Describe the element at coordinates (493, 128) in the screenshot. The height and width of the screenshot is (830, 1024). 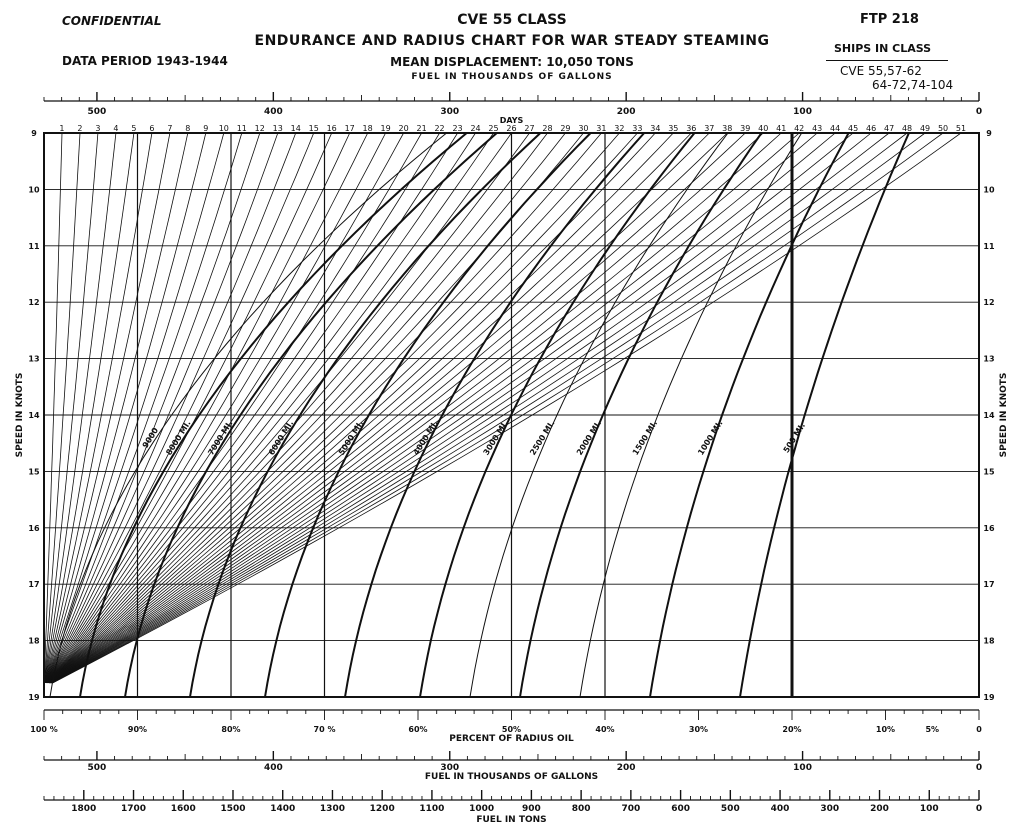
I see `day-tick-label: 25` at that location.